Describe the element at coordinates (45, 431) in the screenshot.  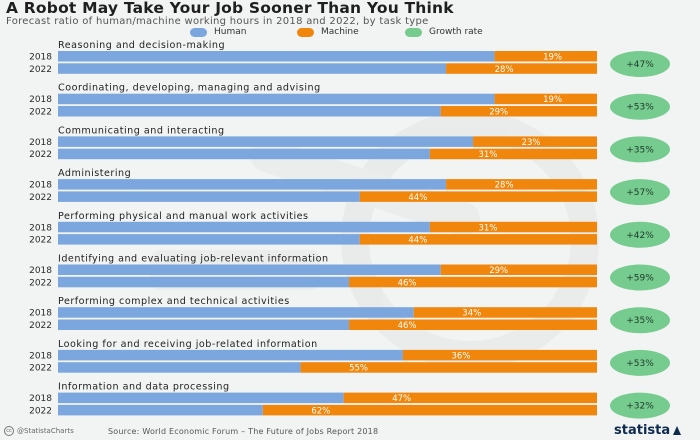
I see `credit-text: @StatistaCharts` at that location.